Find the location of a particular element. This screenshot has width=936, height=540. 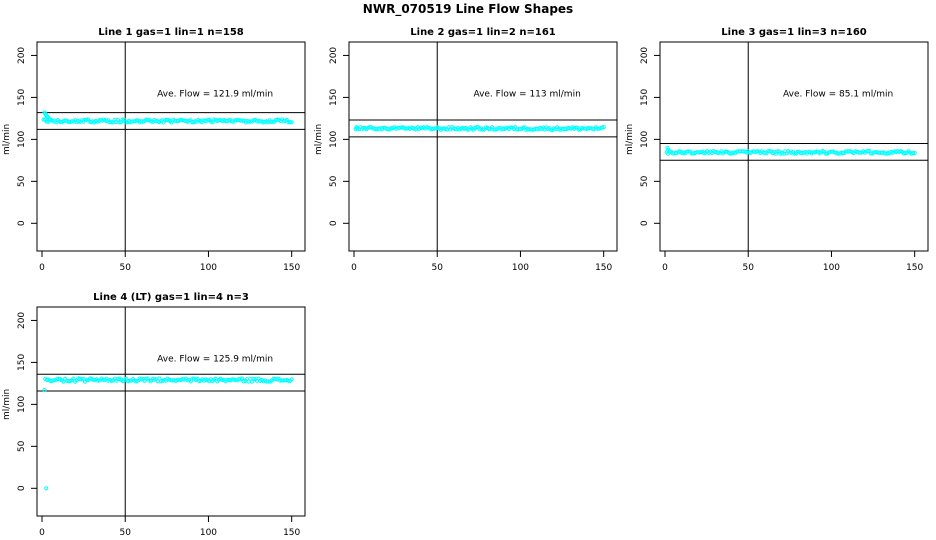

ave-flow-annotation: Ave. Flow = 113 ml/min is located at coordinates (526, 95).